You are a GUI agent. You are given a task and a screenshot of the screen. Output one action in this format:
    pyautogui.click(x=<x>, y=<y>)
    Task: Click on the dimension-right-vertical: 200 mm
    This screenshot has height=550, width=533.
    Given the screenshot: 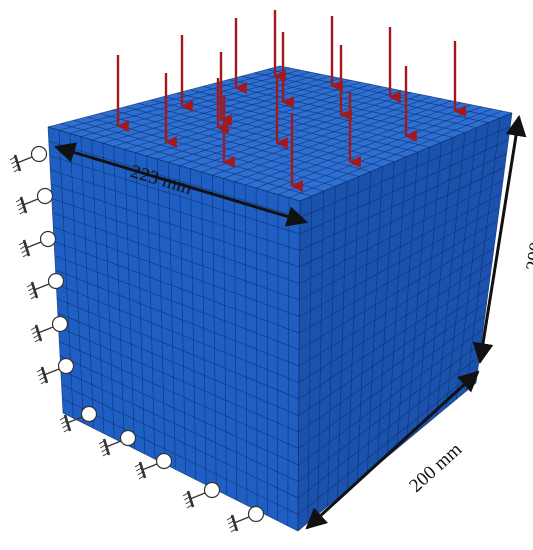 What is the action you would take?
    pyautogui.click(x=502, y=239)
    